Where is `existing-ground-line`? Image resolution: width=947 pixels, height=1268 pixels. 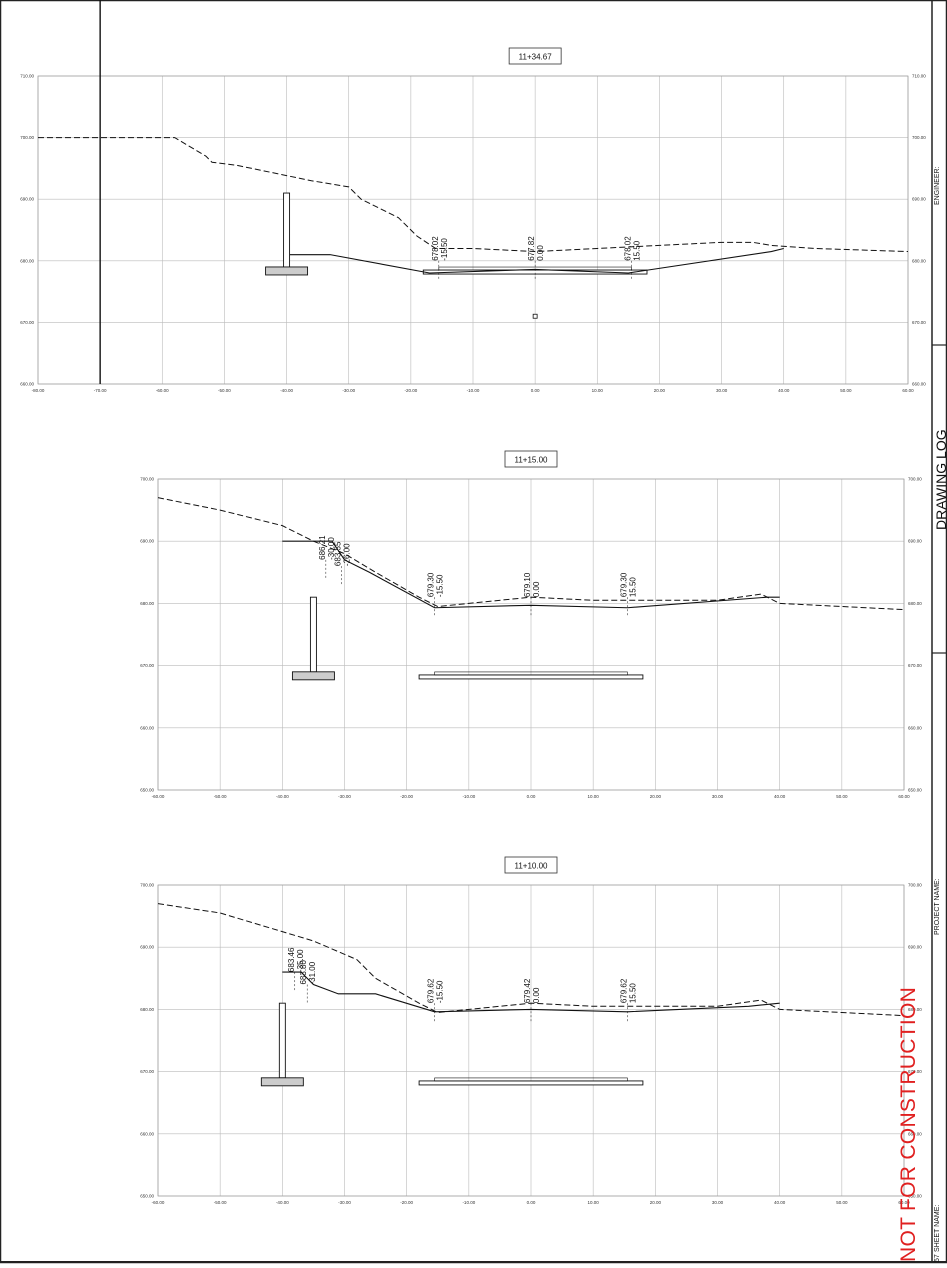
existing-ground-line is located at coordinates (531, 554).